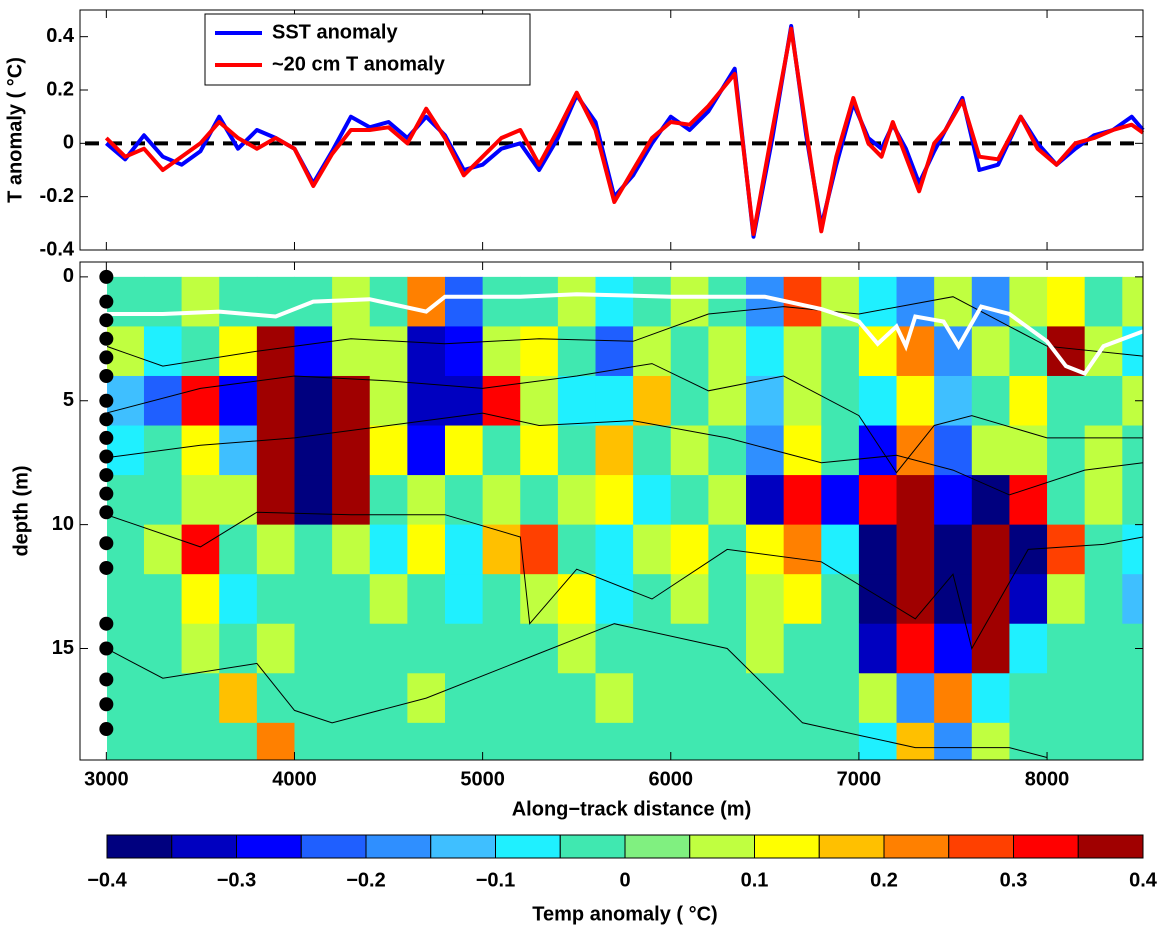  Describe the element at coordinates (495, 880) in the screenshot. I see `colorbar-tick-label: −0.1` at that location.